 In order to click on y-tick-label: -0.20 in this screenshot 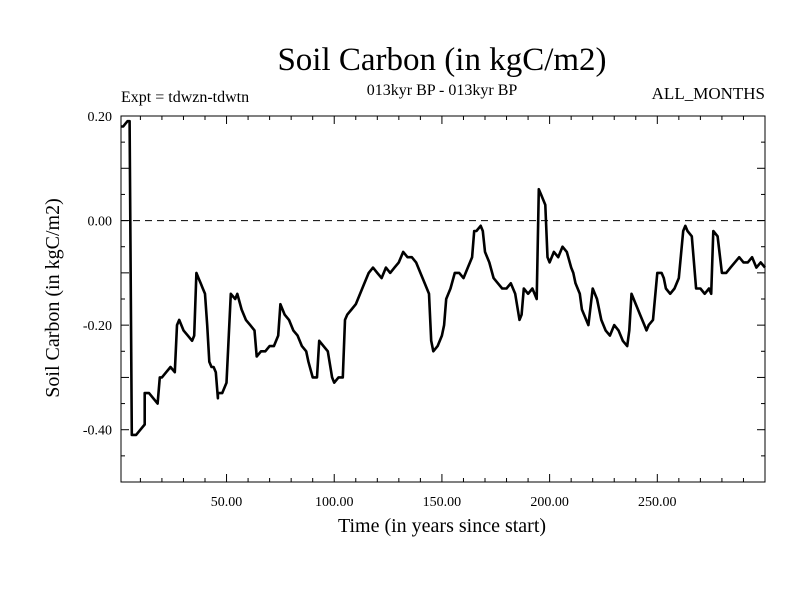, I will do `click(97, 326)`.